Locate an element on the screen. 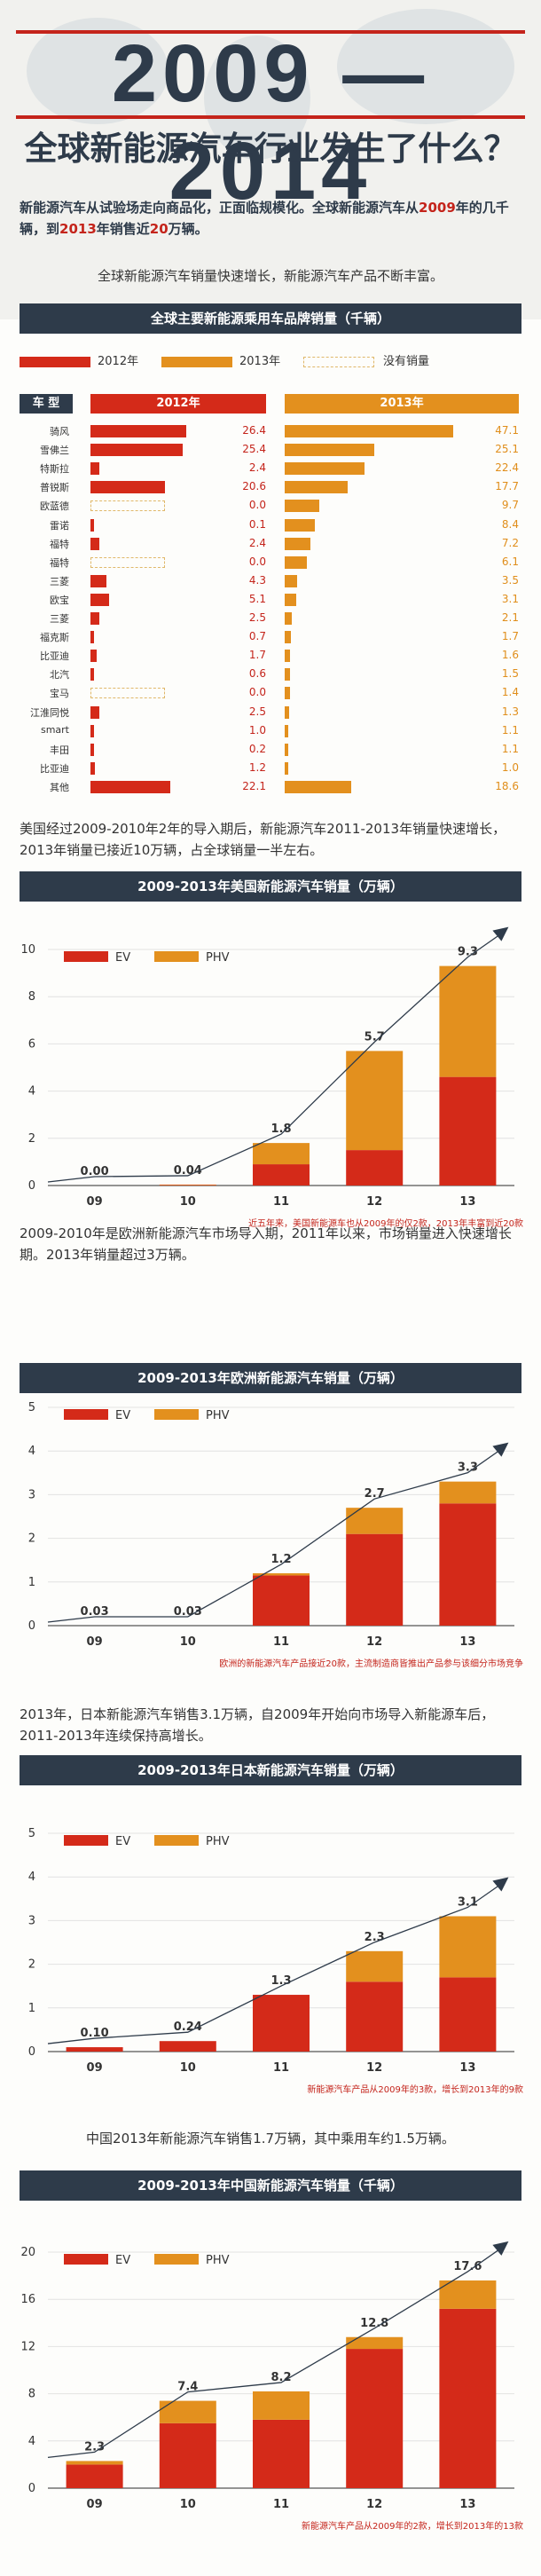 The image size is (541, 2576). total-label: 8.2 is located at coordinates (280, 2378).